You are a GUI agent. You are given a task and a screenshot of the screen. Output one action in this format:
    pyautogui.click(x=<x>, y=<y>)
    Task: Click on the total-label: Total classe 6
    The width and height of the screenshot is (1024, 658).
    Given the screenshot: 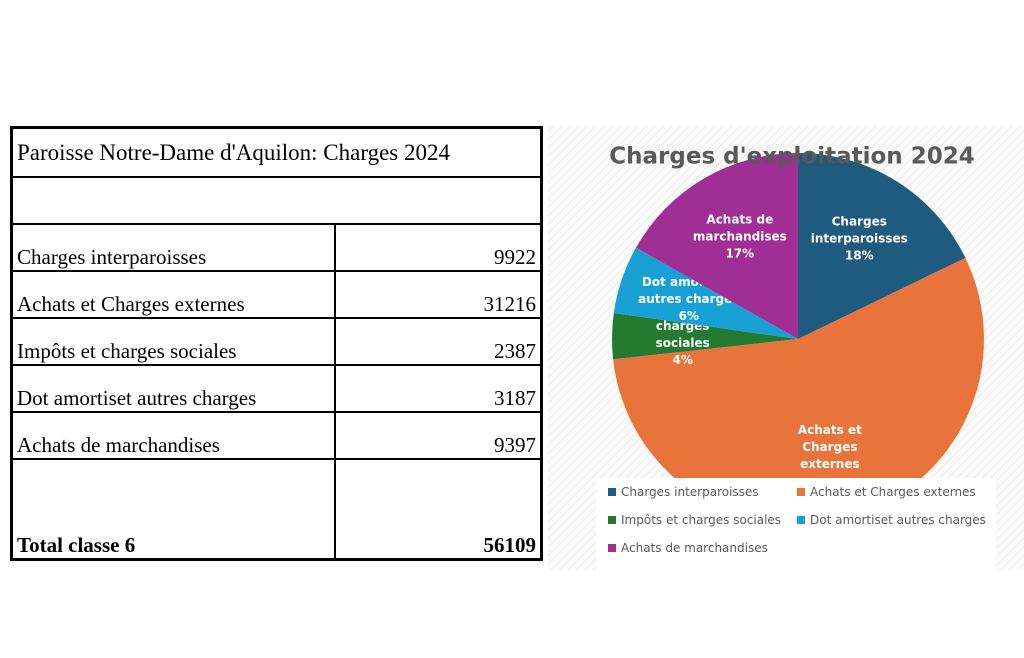 What is the action you would take?
    pyautogui.click(x=173, y=509)
    